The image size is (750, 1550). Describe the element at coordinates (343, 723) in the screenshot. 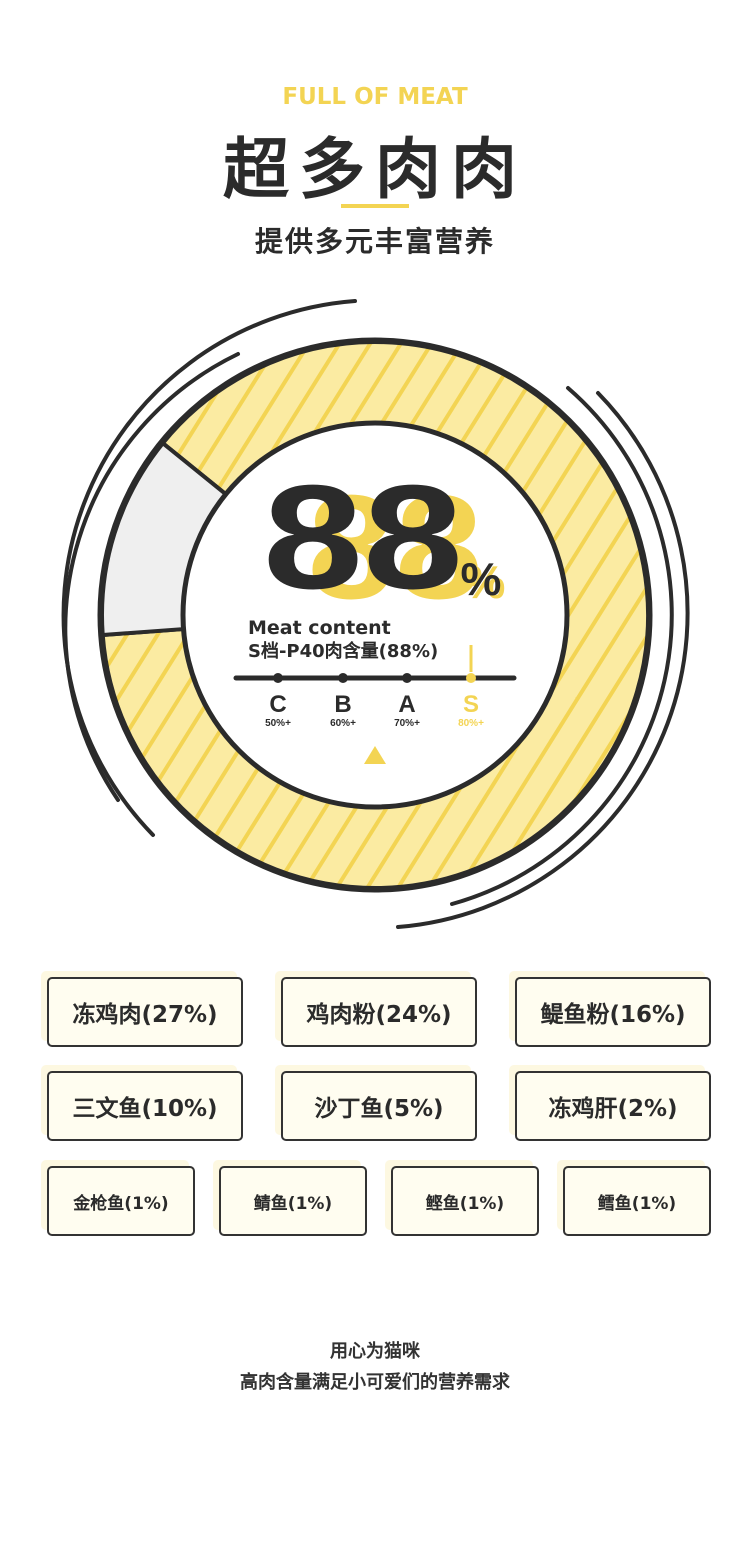

I see `grade-range-b: 60%+` at that location.